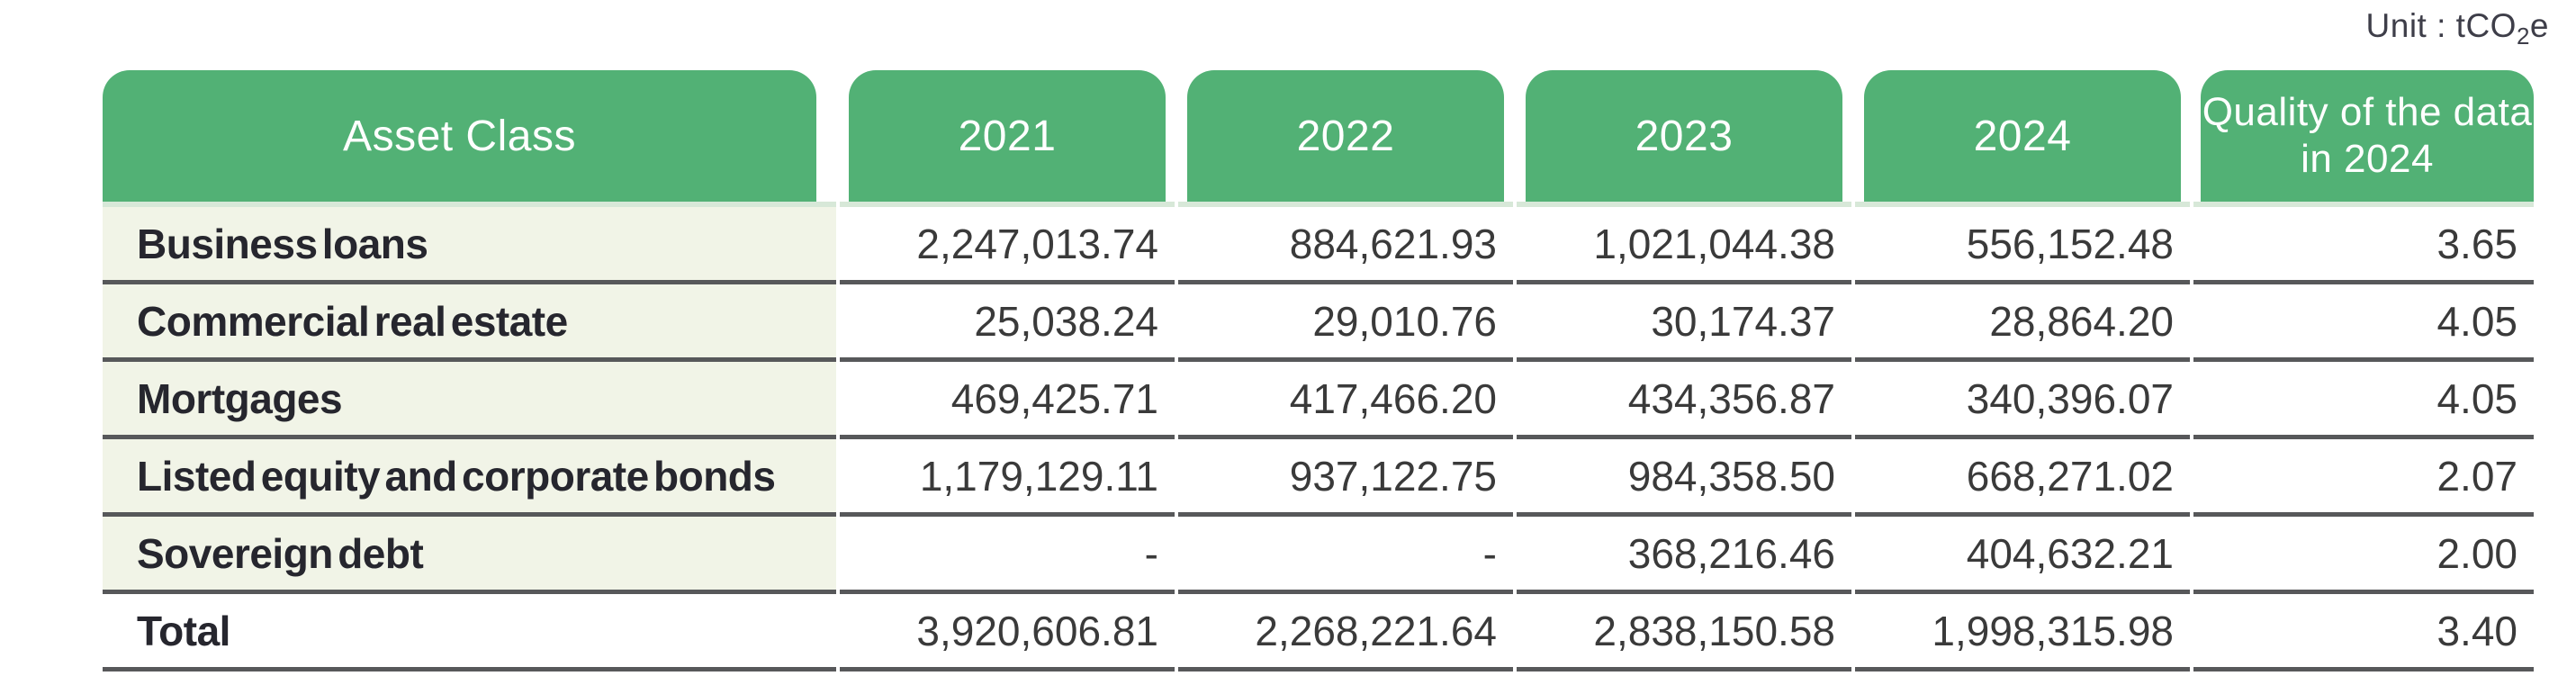 The height and width of the screenshot is (694, 2576). What do you see at coordinates (1007, 323) in the screenshot?
I see `cell-2021: 25,038.24` at bounding box center [1007, 323].